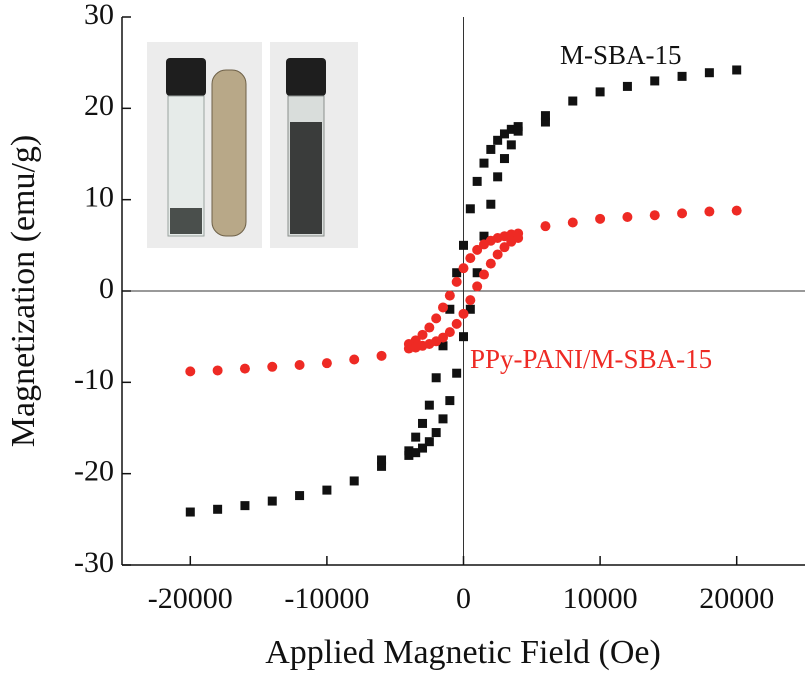 This screenshot has height=677, width=805. Describe the element at coordinates (106, 288) in the screenshot. I see `y-tick-label: 0` at that location.